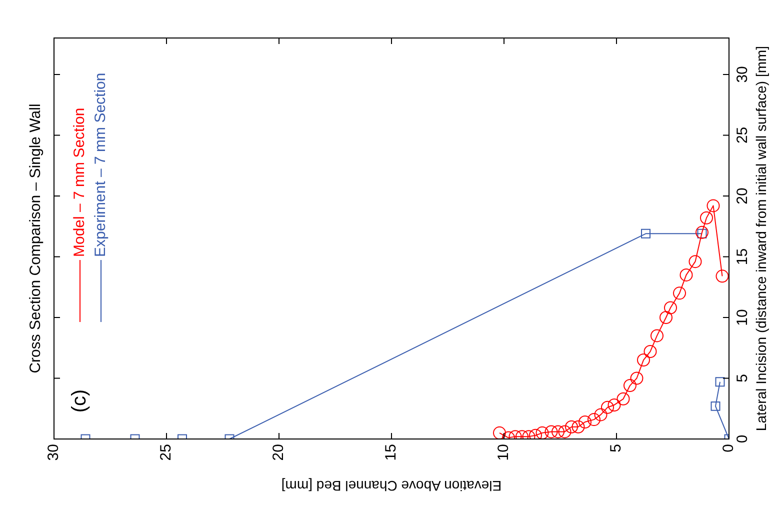 This screenshot has height=508, width=778. I want to click on text: Experiment – 7 mm Section, so click(101, 164).